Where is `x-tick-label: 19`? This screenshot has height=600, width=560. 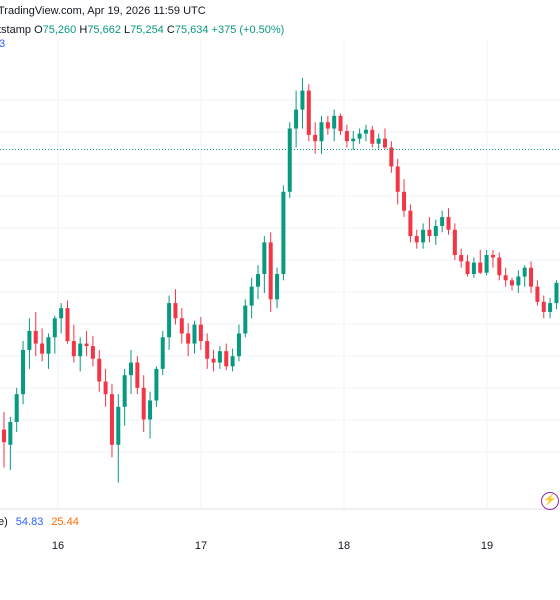 x-tick-label: 19 is located at coordinates (487, 546).